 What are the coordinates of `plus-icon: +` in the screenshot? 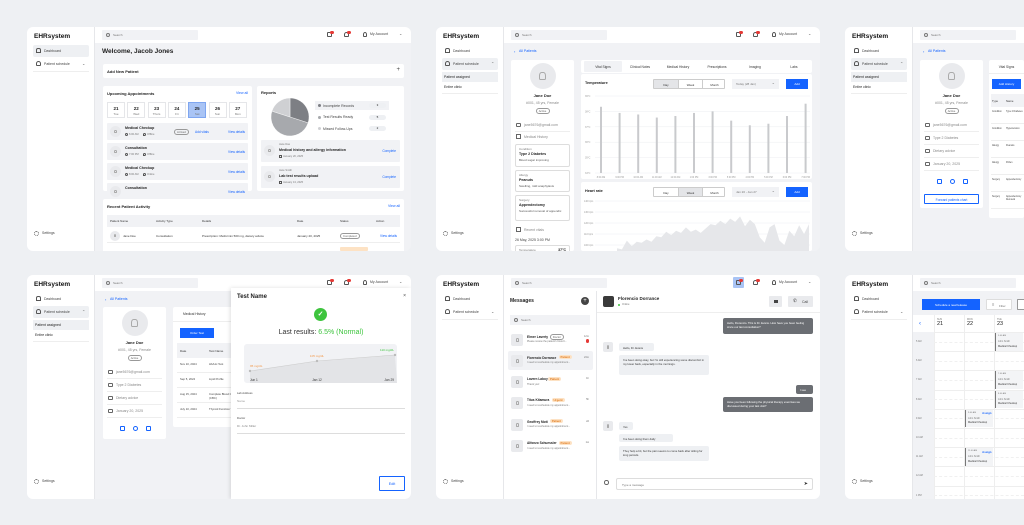 It's located at (398, 69).